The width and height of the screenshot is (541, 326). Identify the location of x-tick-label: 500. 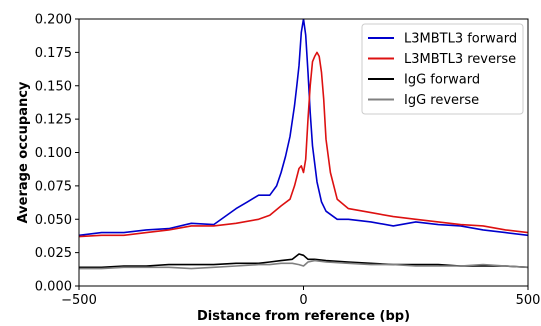
(528, 300).